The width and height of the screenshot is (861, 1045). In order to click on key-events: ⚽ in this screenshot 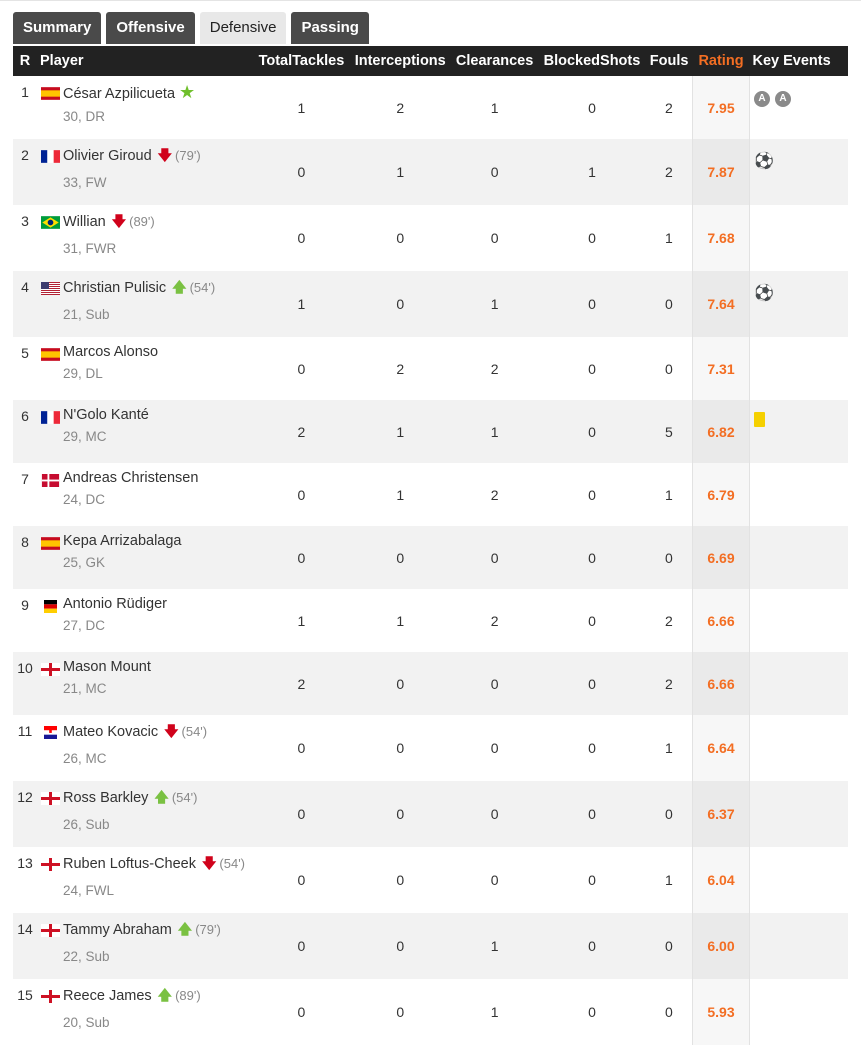, I will do `click(799, 304)`.